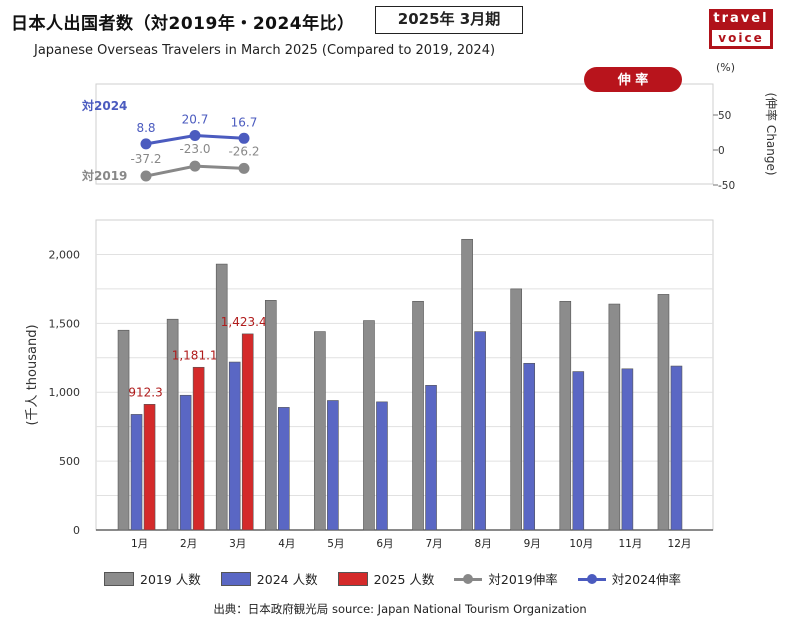  What do you see at coordinates (145, 159) in the screenshot?
I see `rate-data-label: -37.2` at bounding box center [145, 159].